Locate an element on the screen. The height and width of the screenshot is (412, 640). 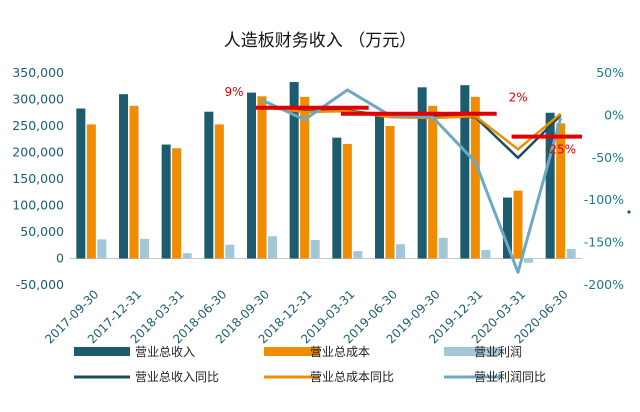
legend-label: 营业总成本同比 is located at coordinates (352, 377).